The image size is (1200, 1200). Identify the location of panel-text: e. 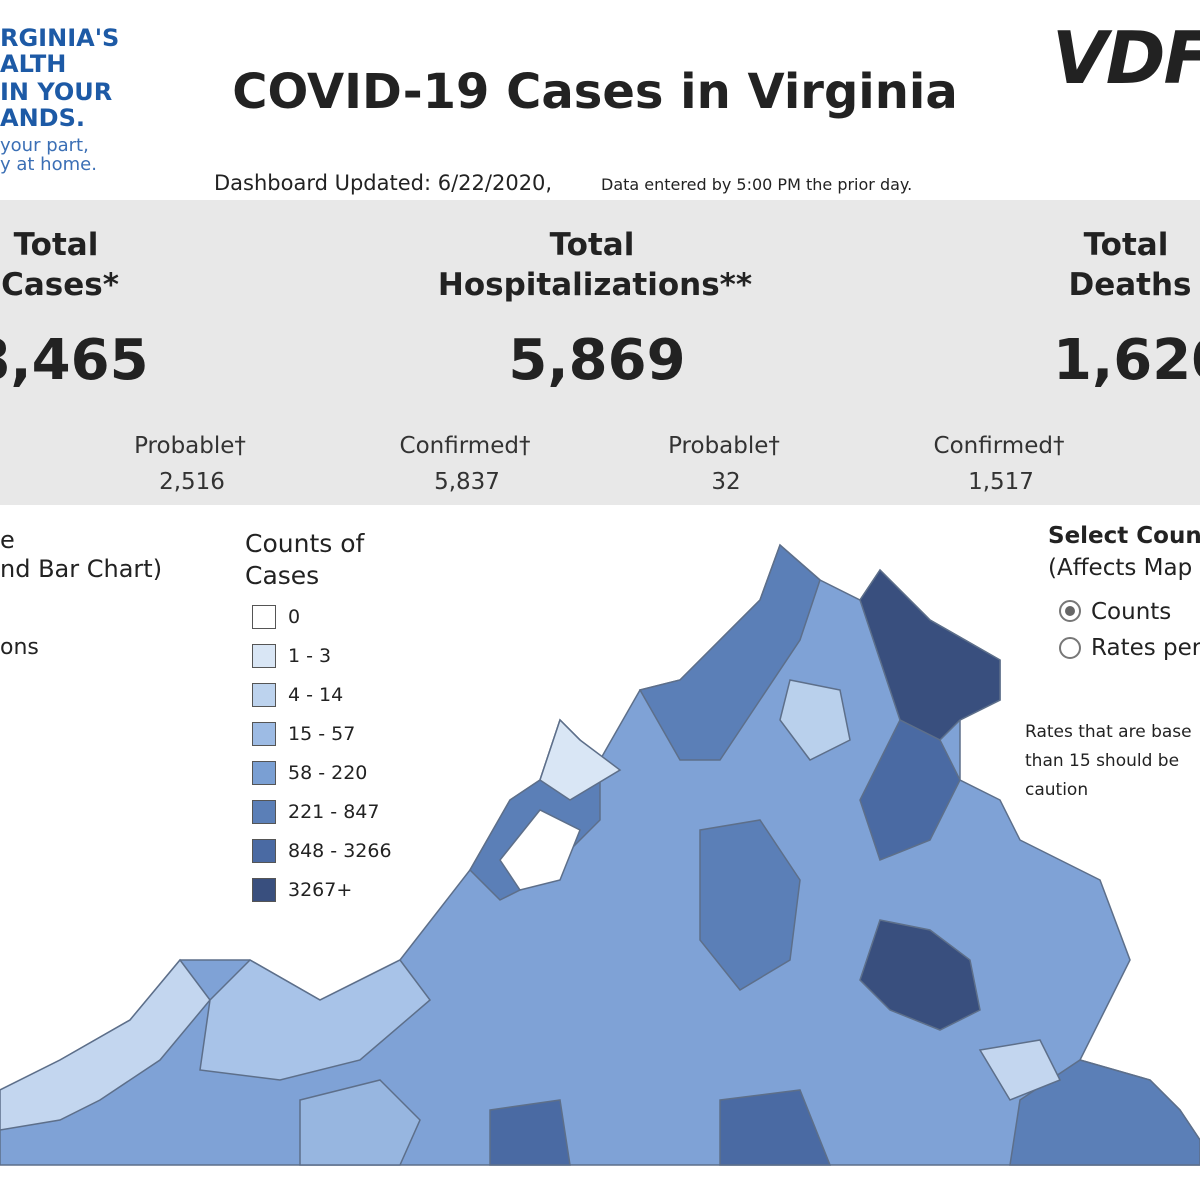
(7, 540).